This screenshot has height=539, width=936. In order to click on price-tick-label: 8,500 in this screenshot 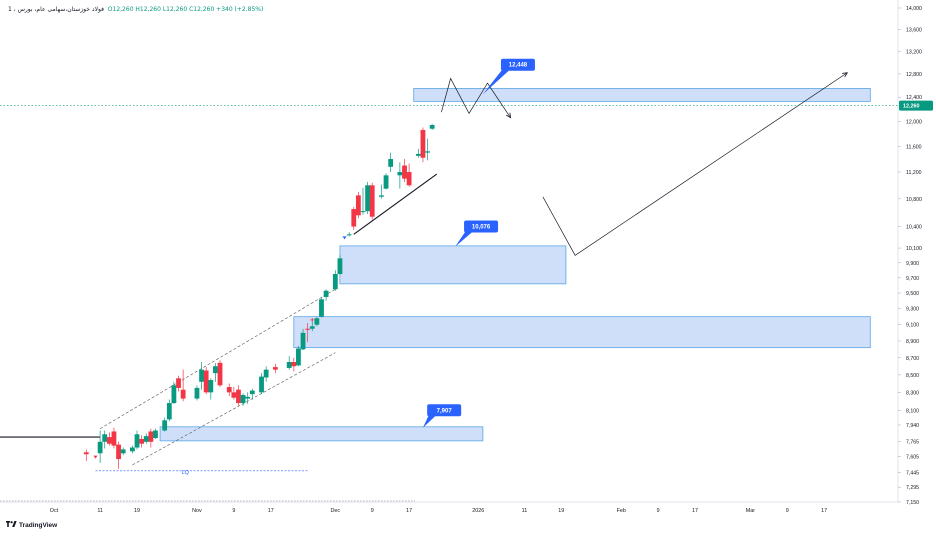, I will do `click(912, 376)`.